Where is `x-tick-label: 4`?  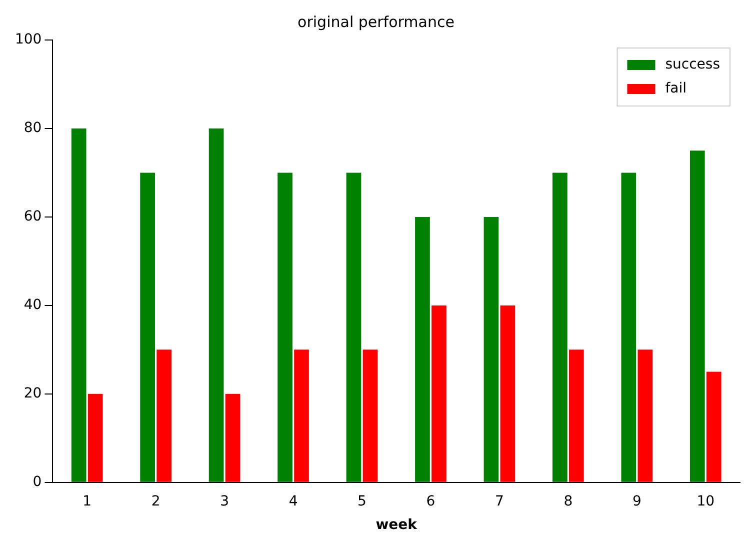 x-tick-label: 4 is located at coordinates (293, 501).